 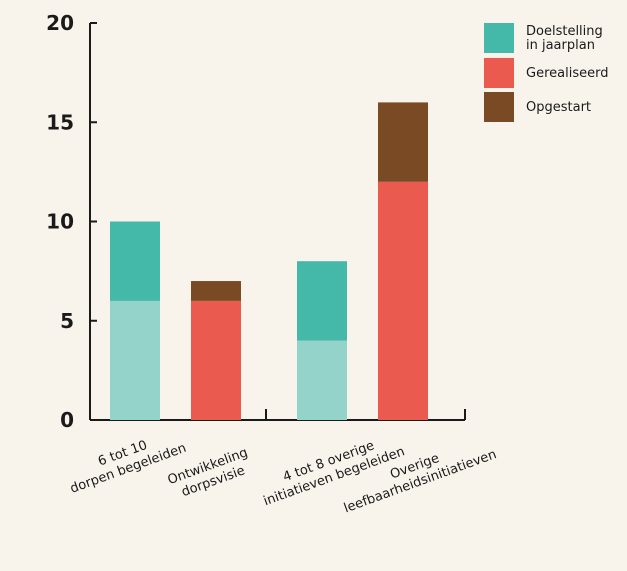 I want to click on y-tick-label-10: 10, so click(x=60, y=222).